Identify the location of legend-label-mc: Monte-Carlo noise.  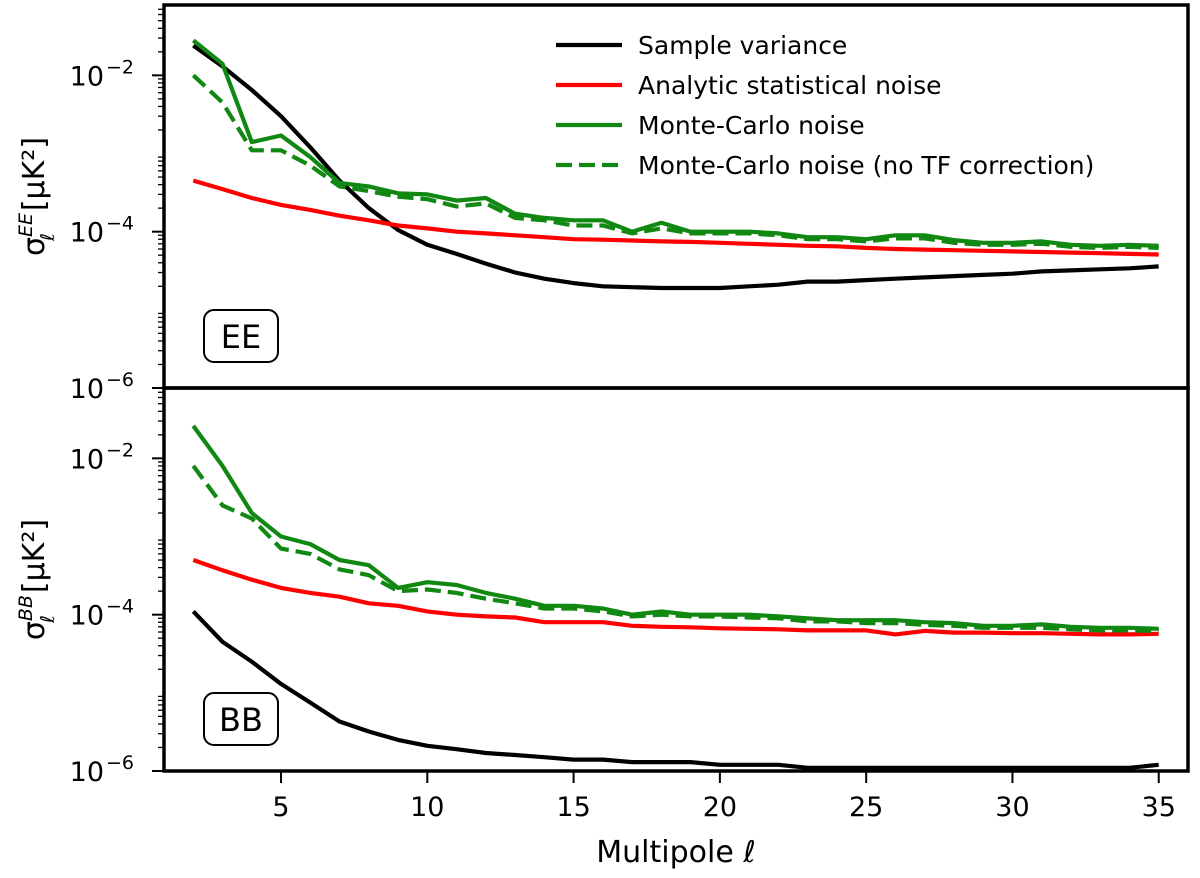
(751, 125).